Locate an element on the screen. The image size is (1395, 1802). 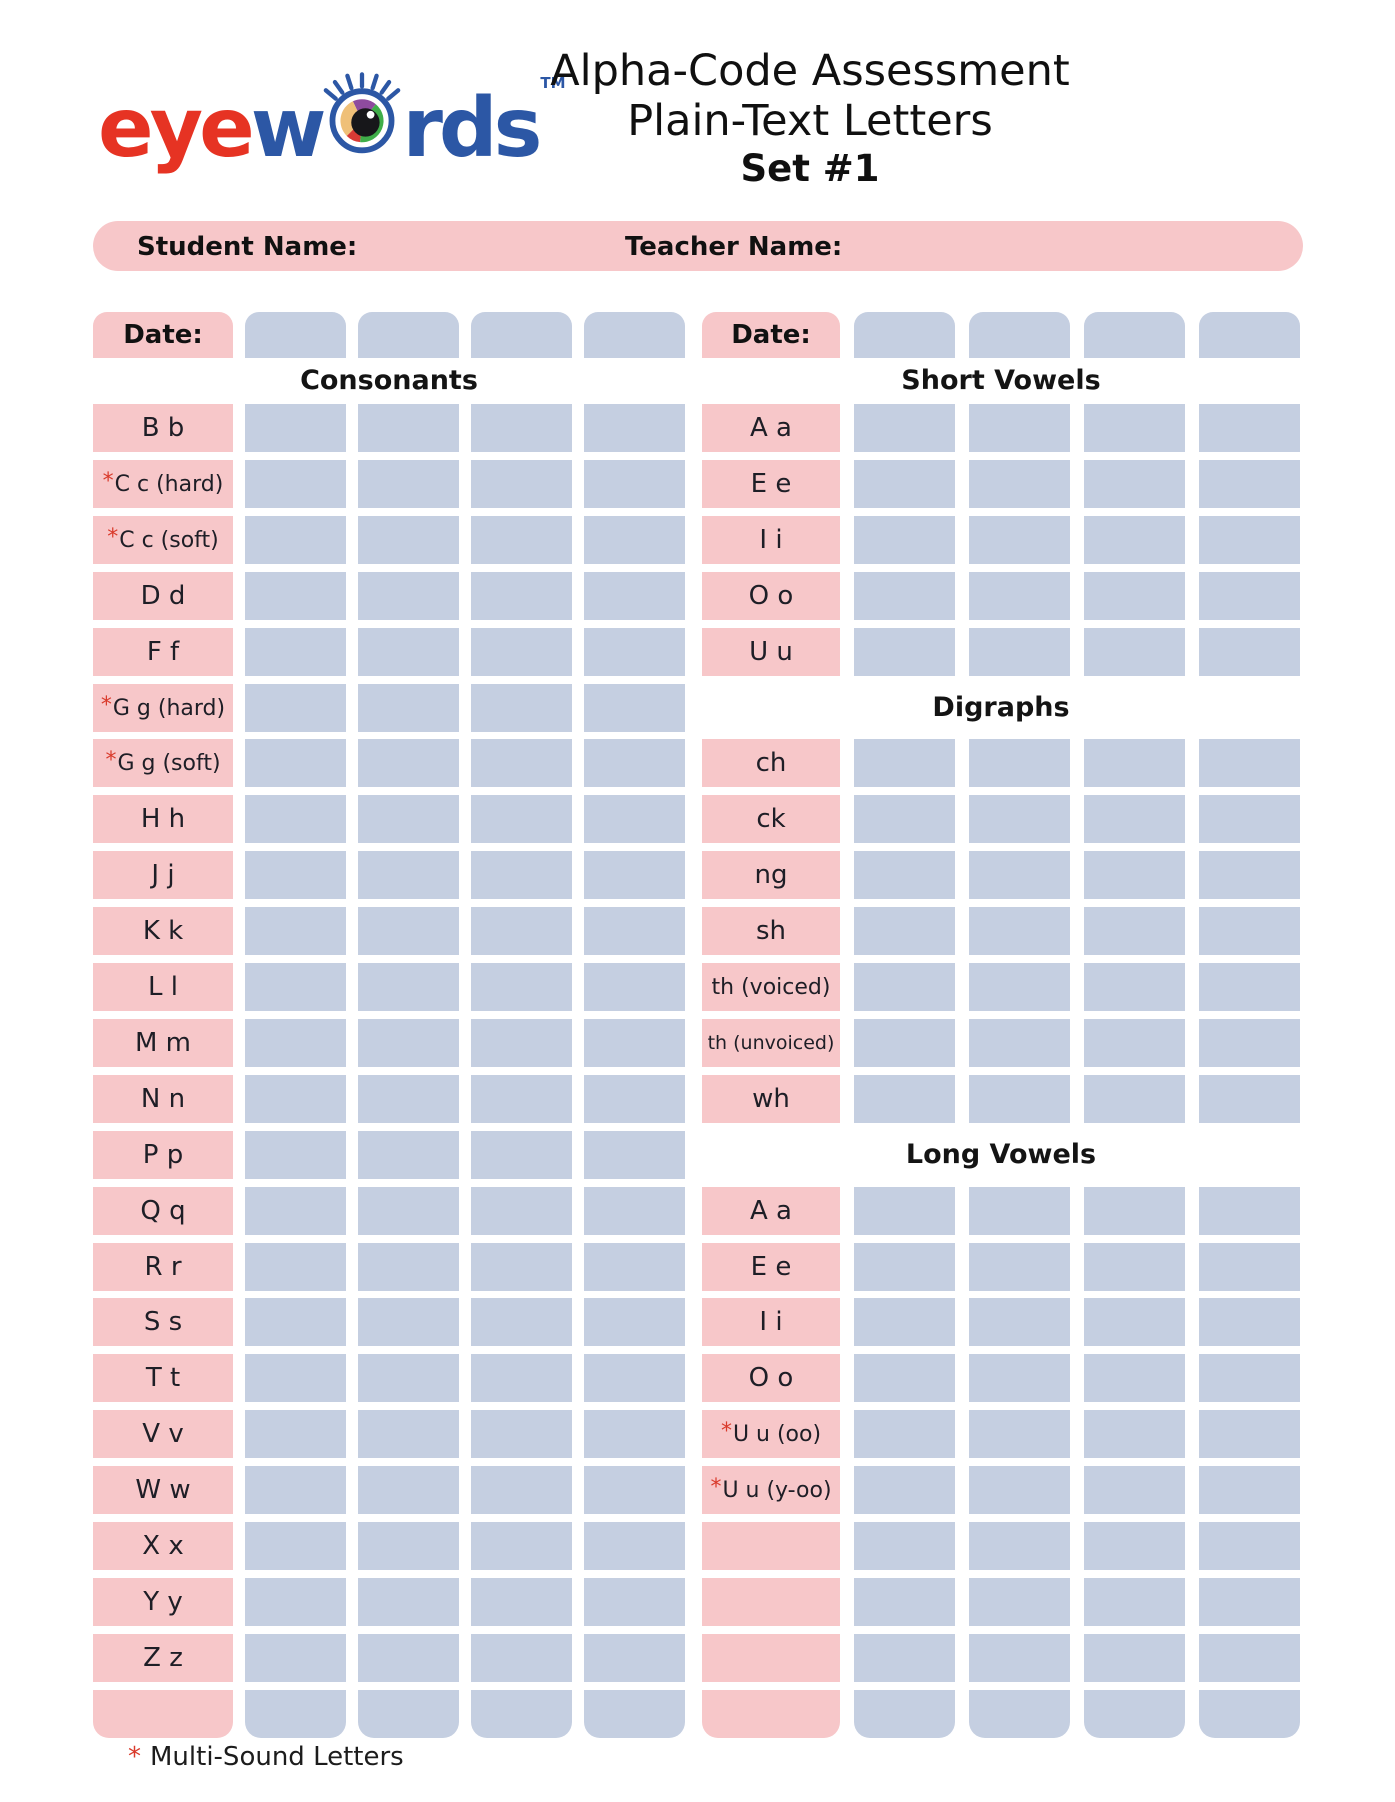
score-cell-right-r4-c1 is located at coordinates (904, 596).